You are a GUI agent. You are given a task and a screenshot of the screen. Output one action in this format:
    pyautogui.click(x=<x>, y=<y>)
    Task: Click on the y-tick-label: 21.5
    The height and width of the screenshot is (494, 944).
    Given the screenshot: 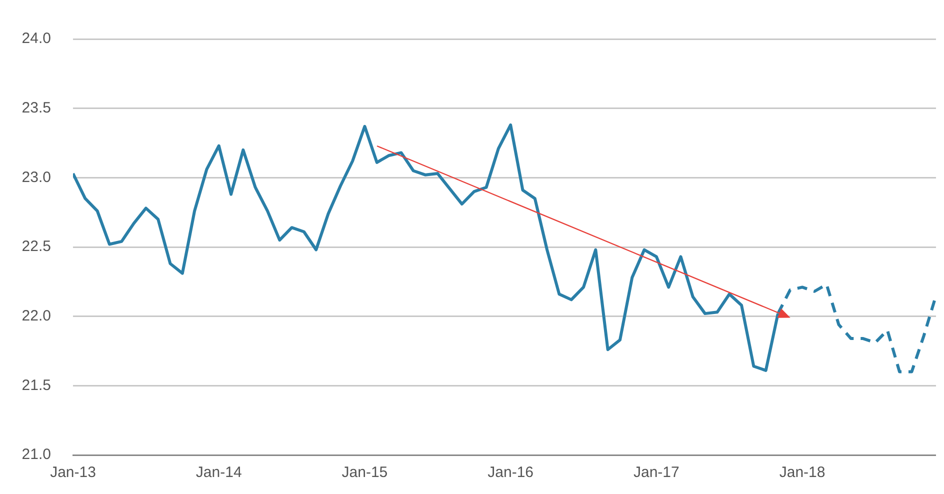 What is the action you would take?
    pyautogui.click(x=36, y=385)
    